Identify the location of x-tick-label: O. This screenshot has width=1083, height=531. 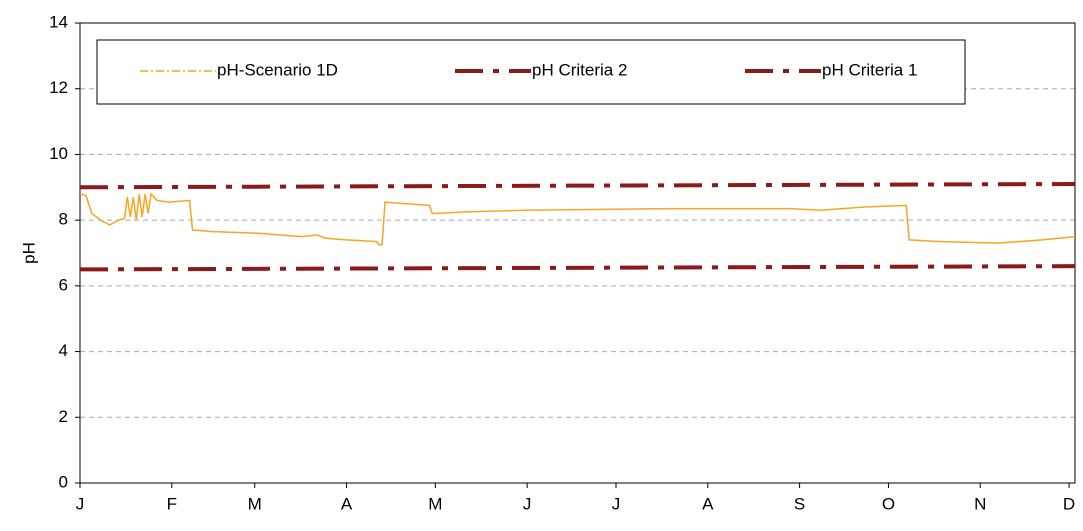
(888, 503).